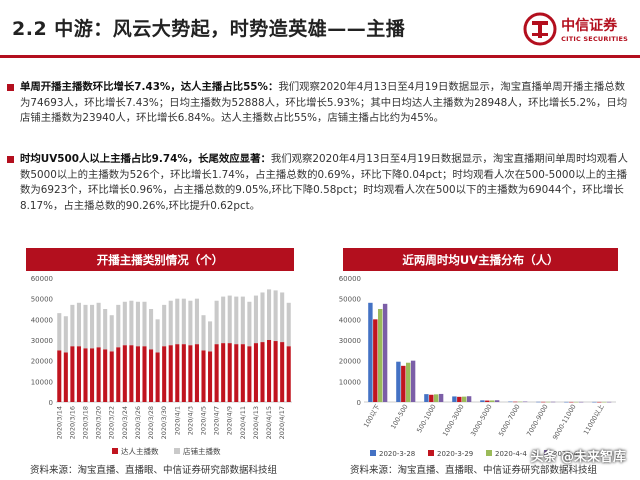 This screenshot has width=640, height=480. Describe the element at coordinates (249, 374) in the screenshot. I see `bar-influencer-2020/4/12` at that location.